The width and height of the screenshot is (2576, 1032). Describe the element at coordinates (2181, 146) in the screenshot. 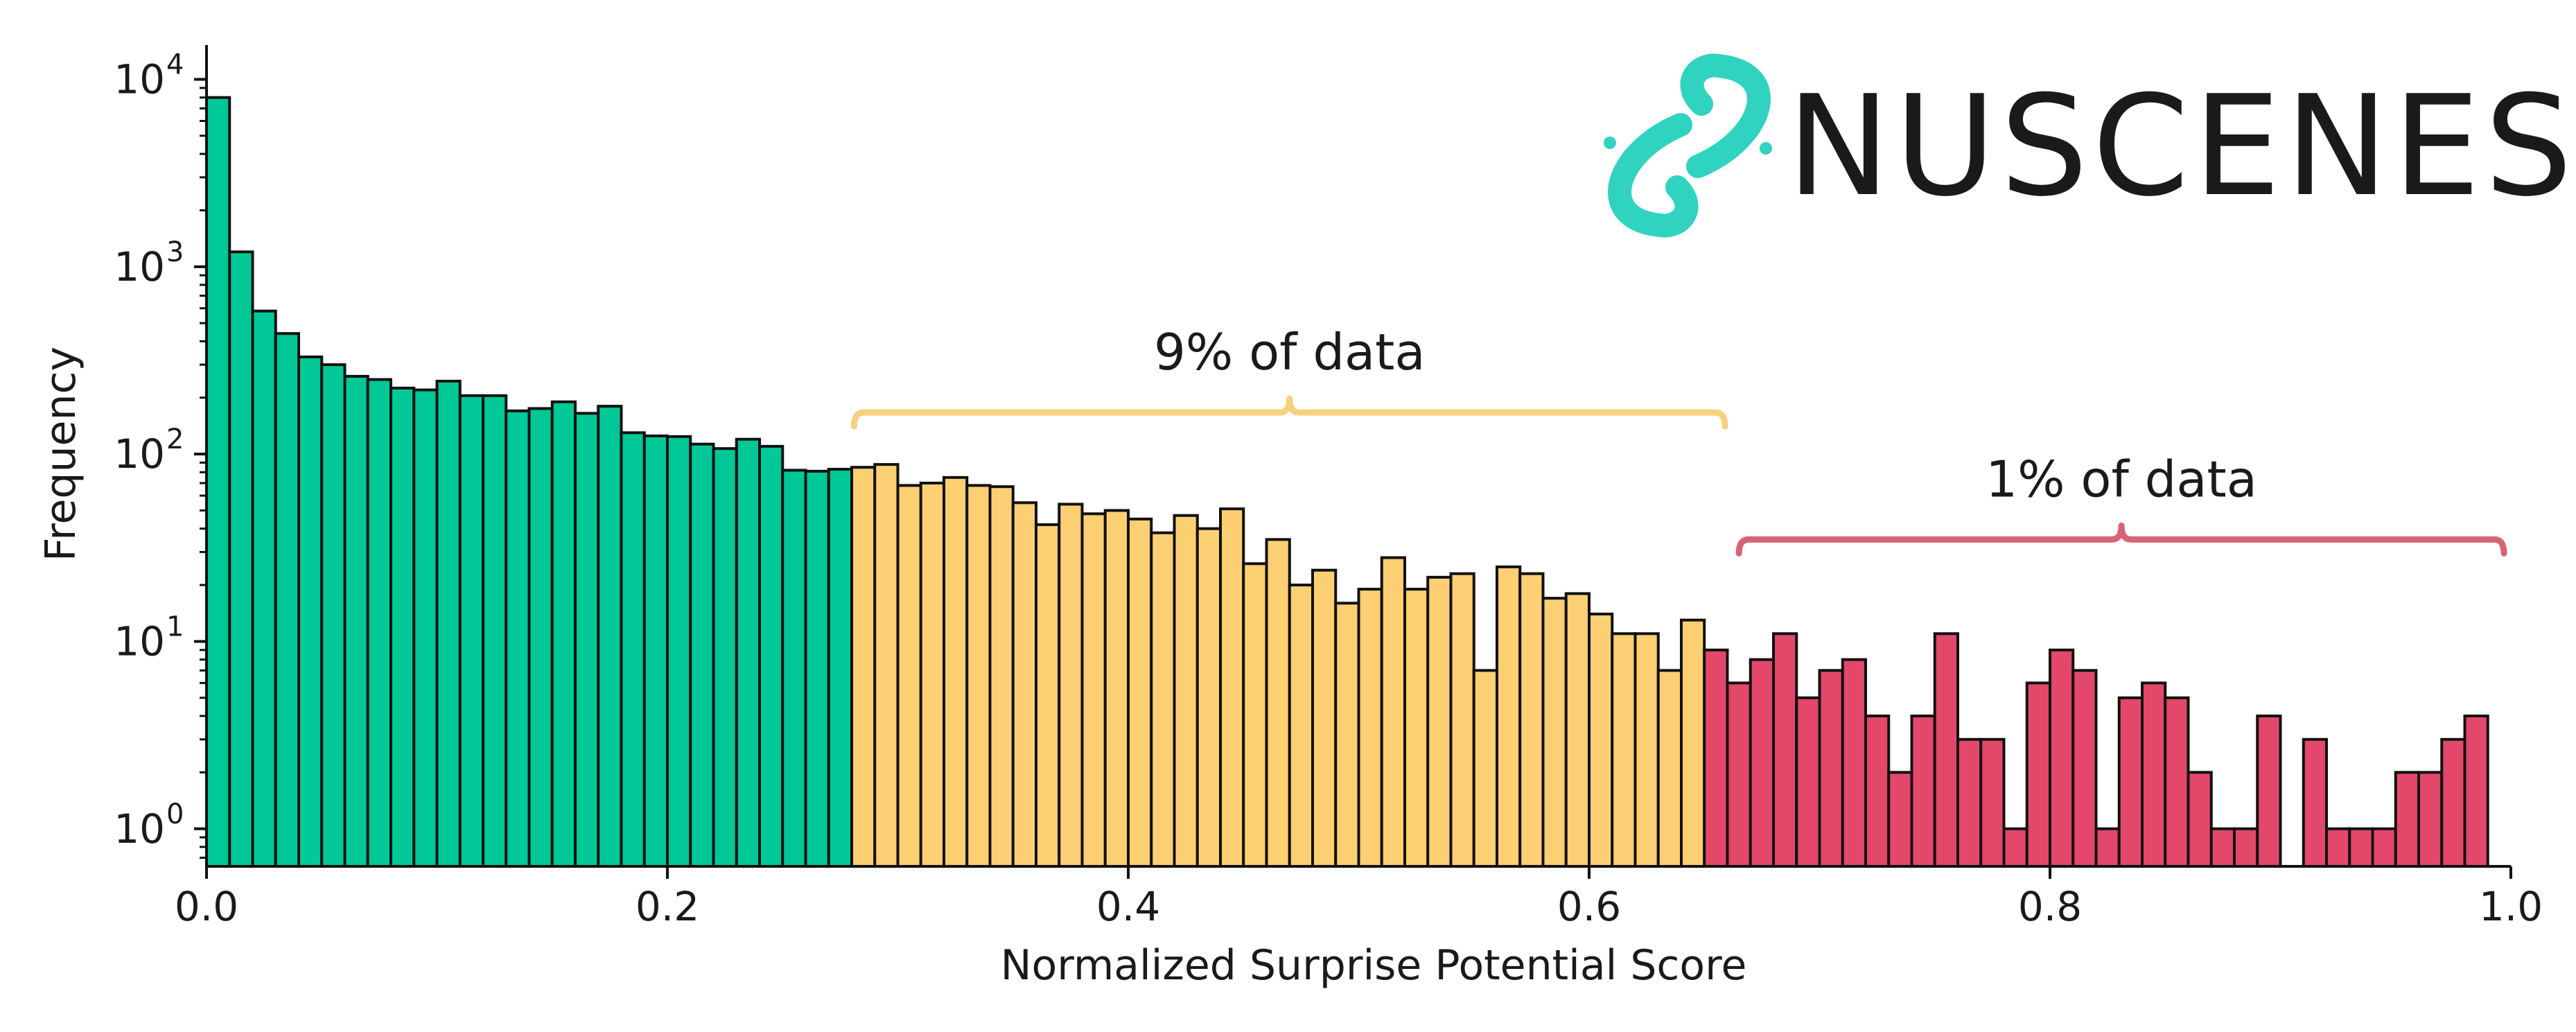

I see `logo-wordmark: NUSCENES` at that location.